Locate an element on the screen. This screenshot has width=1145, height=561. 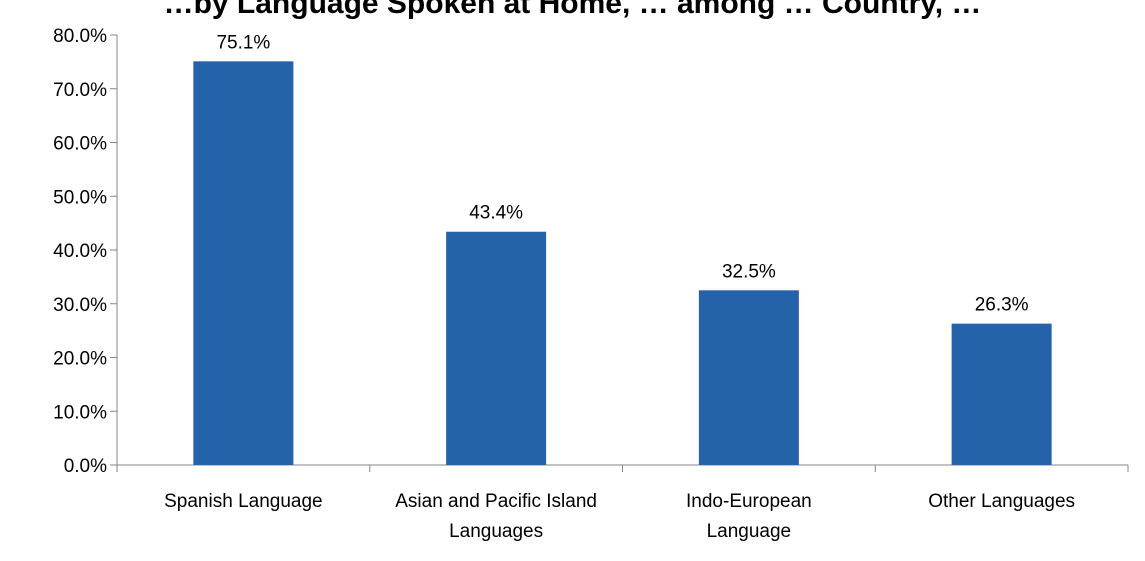
data-label: 43.4% is located at coordinates (496, 213).